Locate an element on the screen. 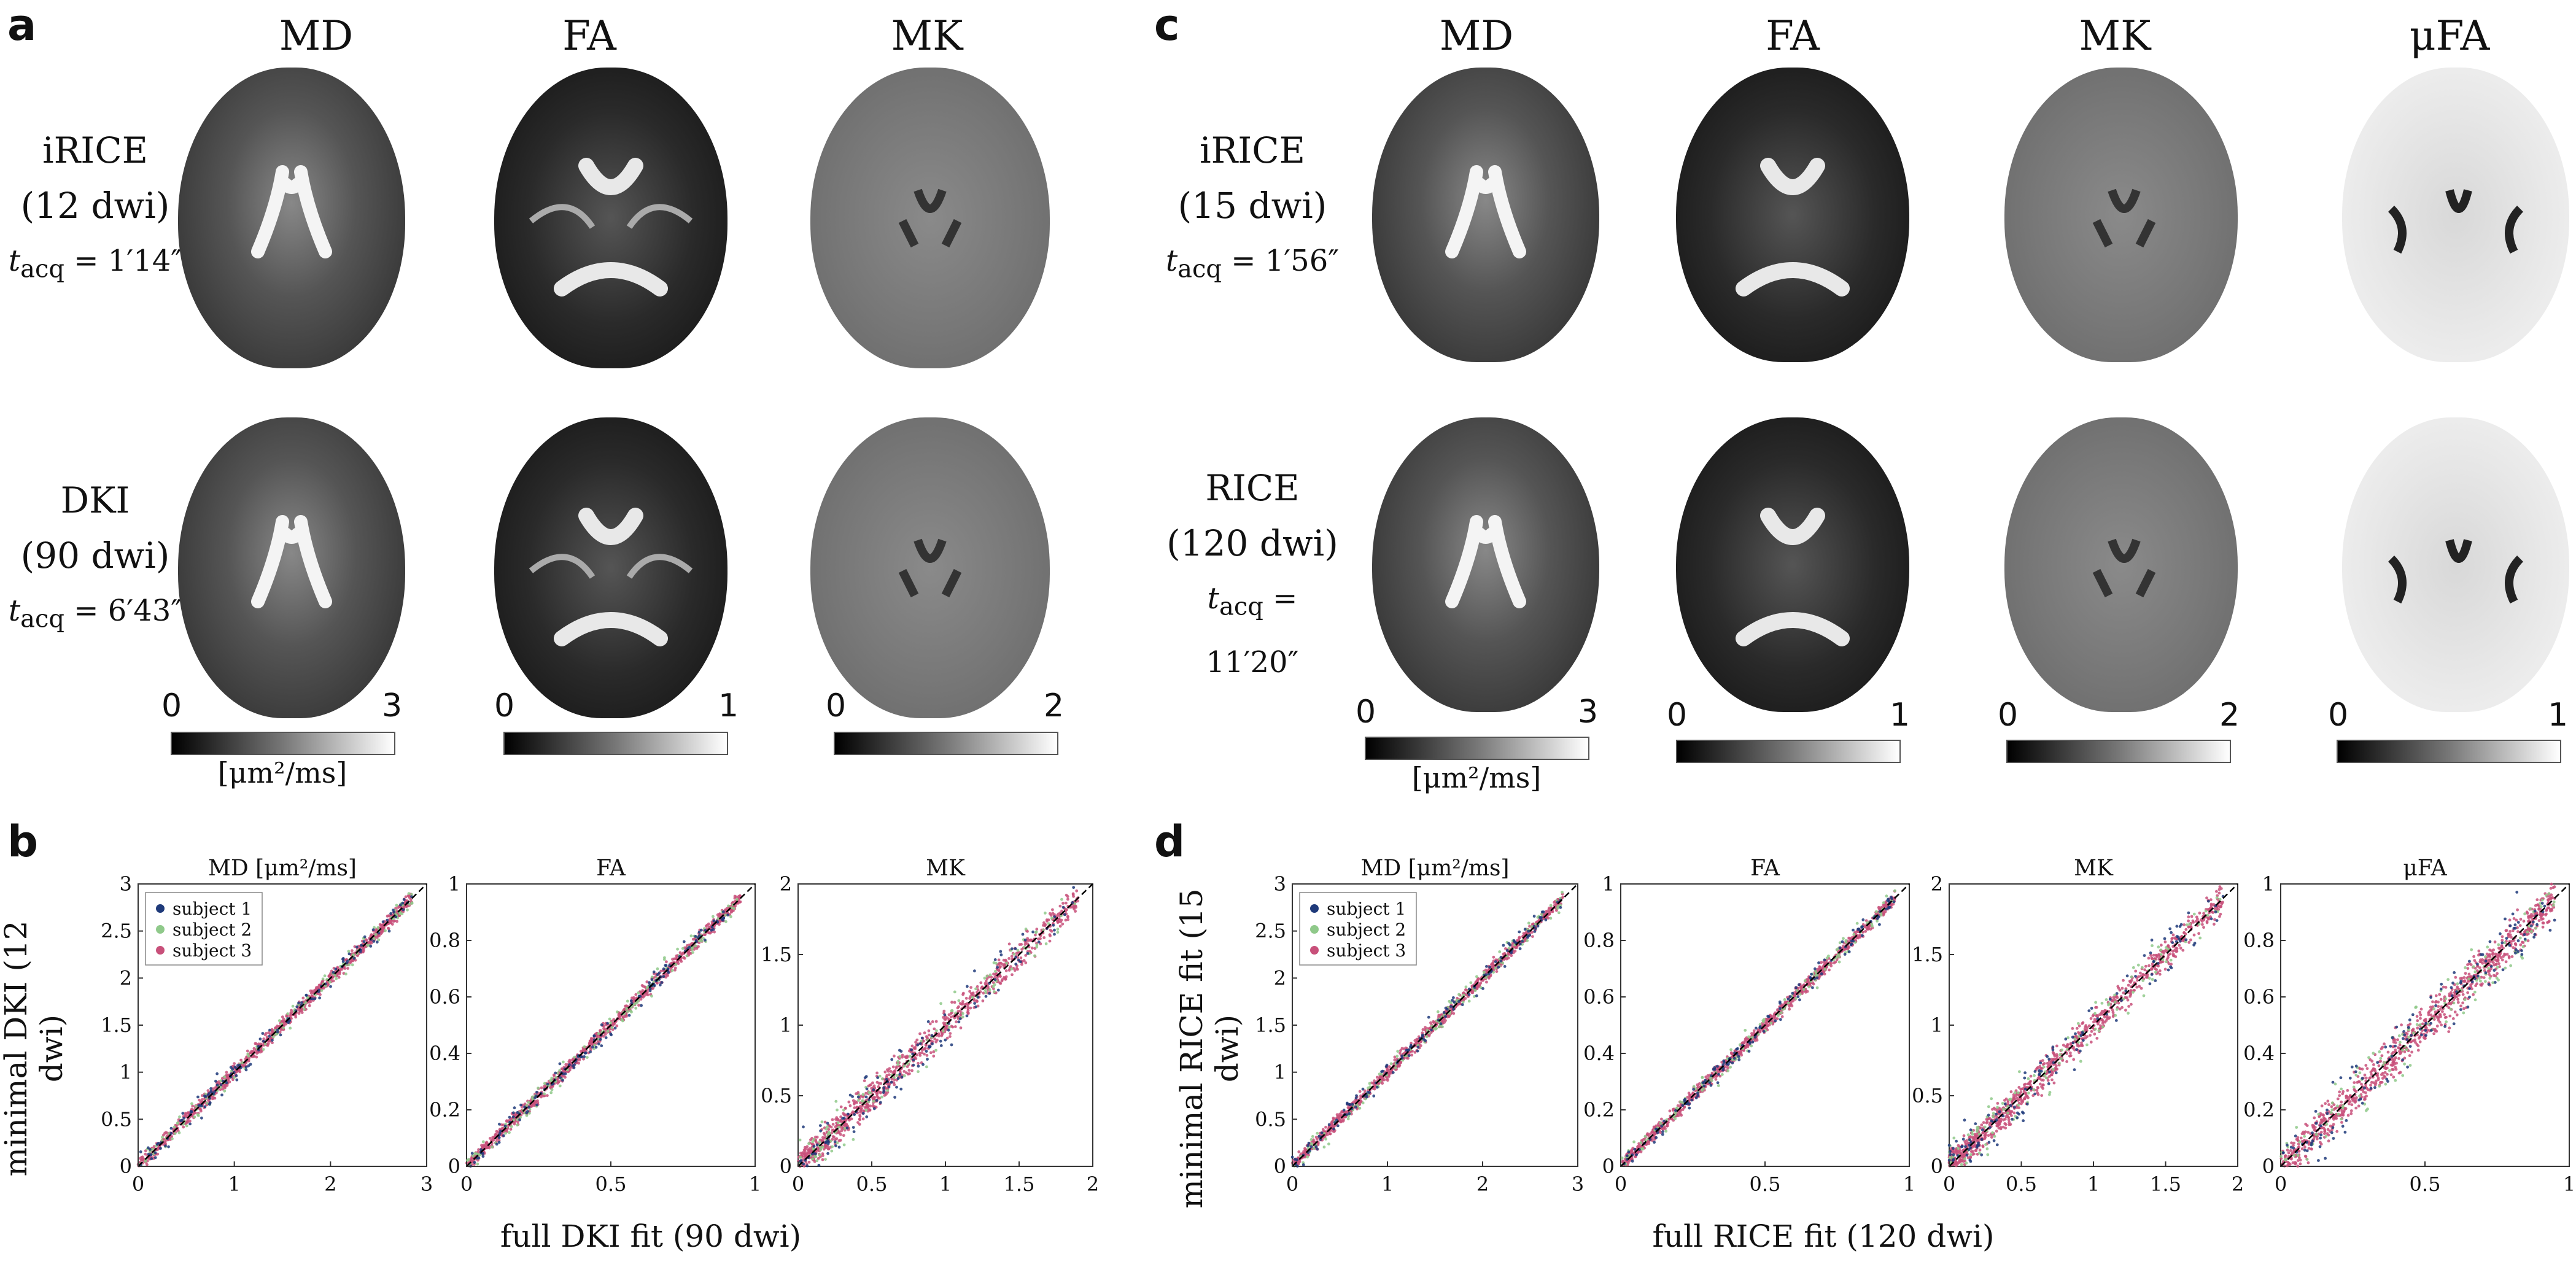 The height and width of the screenshot is (1267, 2576). legend-marker is located at coordinates (1314, 908).